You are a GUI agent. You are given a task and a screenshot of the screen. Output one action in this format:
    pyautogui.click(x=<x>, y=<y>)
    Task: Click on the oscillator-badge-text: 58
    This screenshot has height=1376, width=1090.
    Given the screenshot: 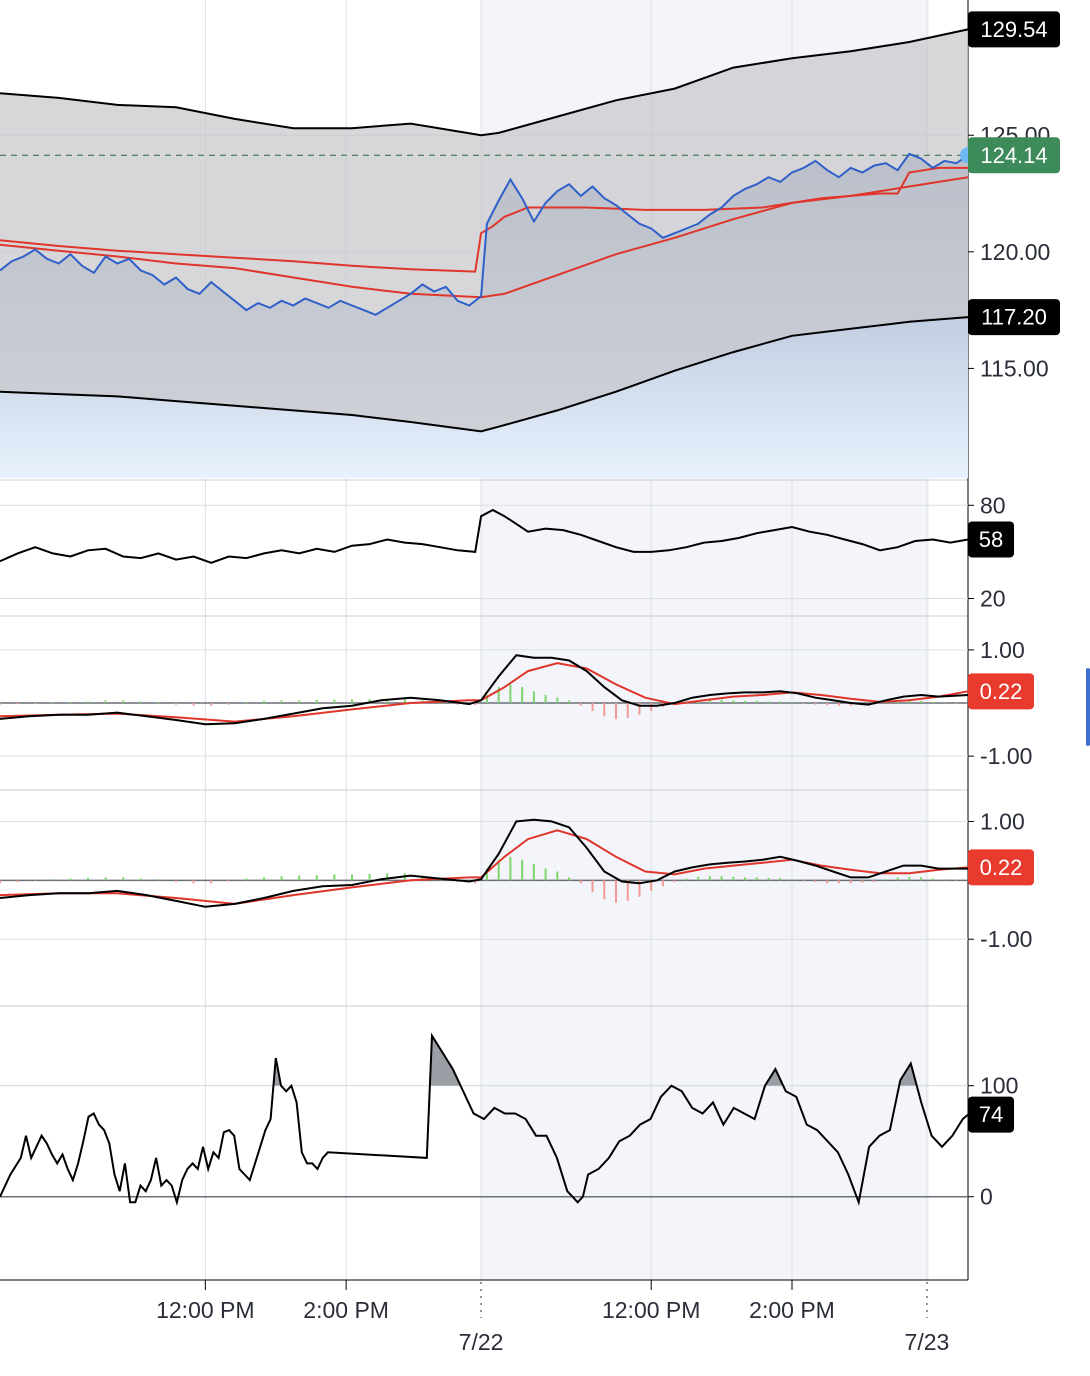 What is the action you would take?
    pyautogui.click(x=991, y=539)
    